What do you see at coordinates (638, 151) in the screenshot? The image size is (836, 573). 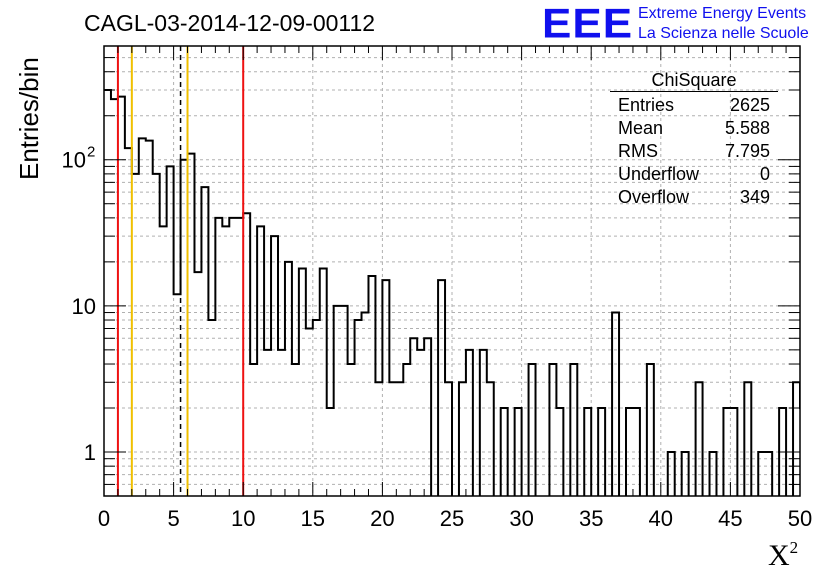 I see `stats-label: RMS` at bounding box center [638, 151].